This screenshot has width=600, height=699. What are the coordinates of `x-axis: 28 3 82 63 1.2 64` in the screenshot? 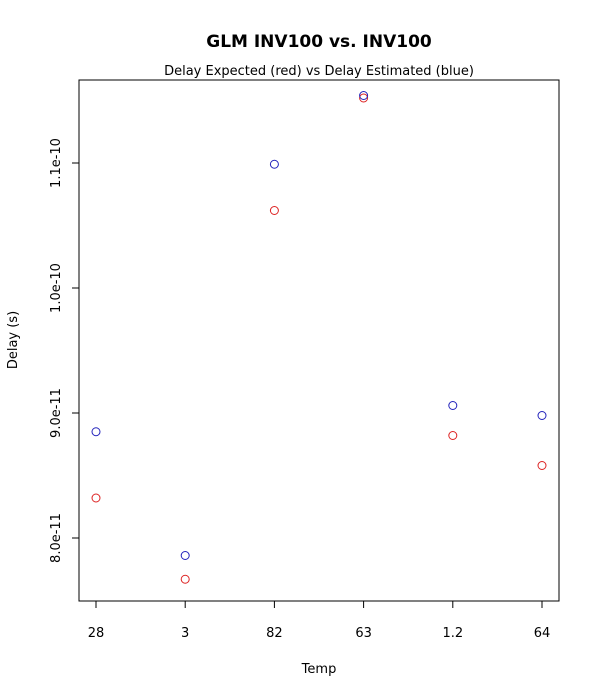 It's located at (319, 620).